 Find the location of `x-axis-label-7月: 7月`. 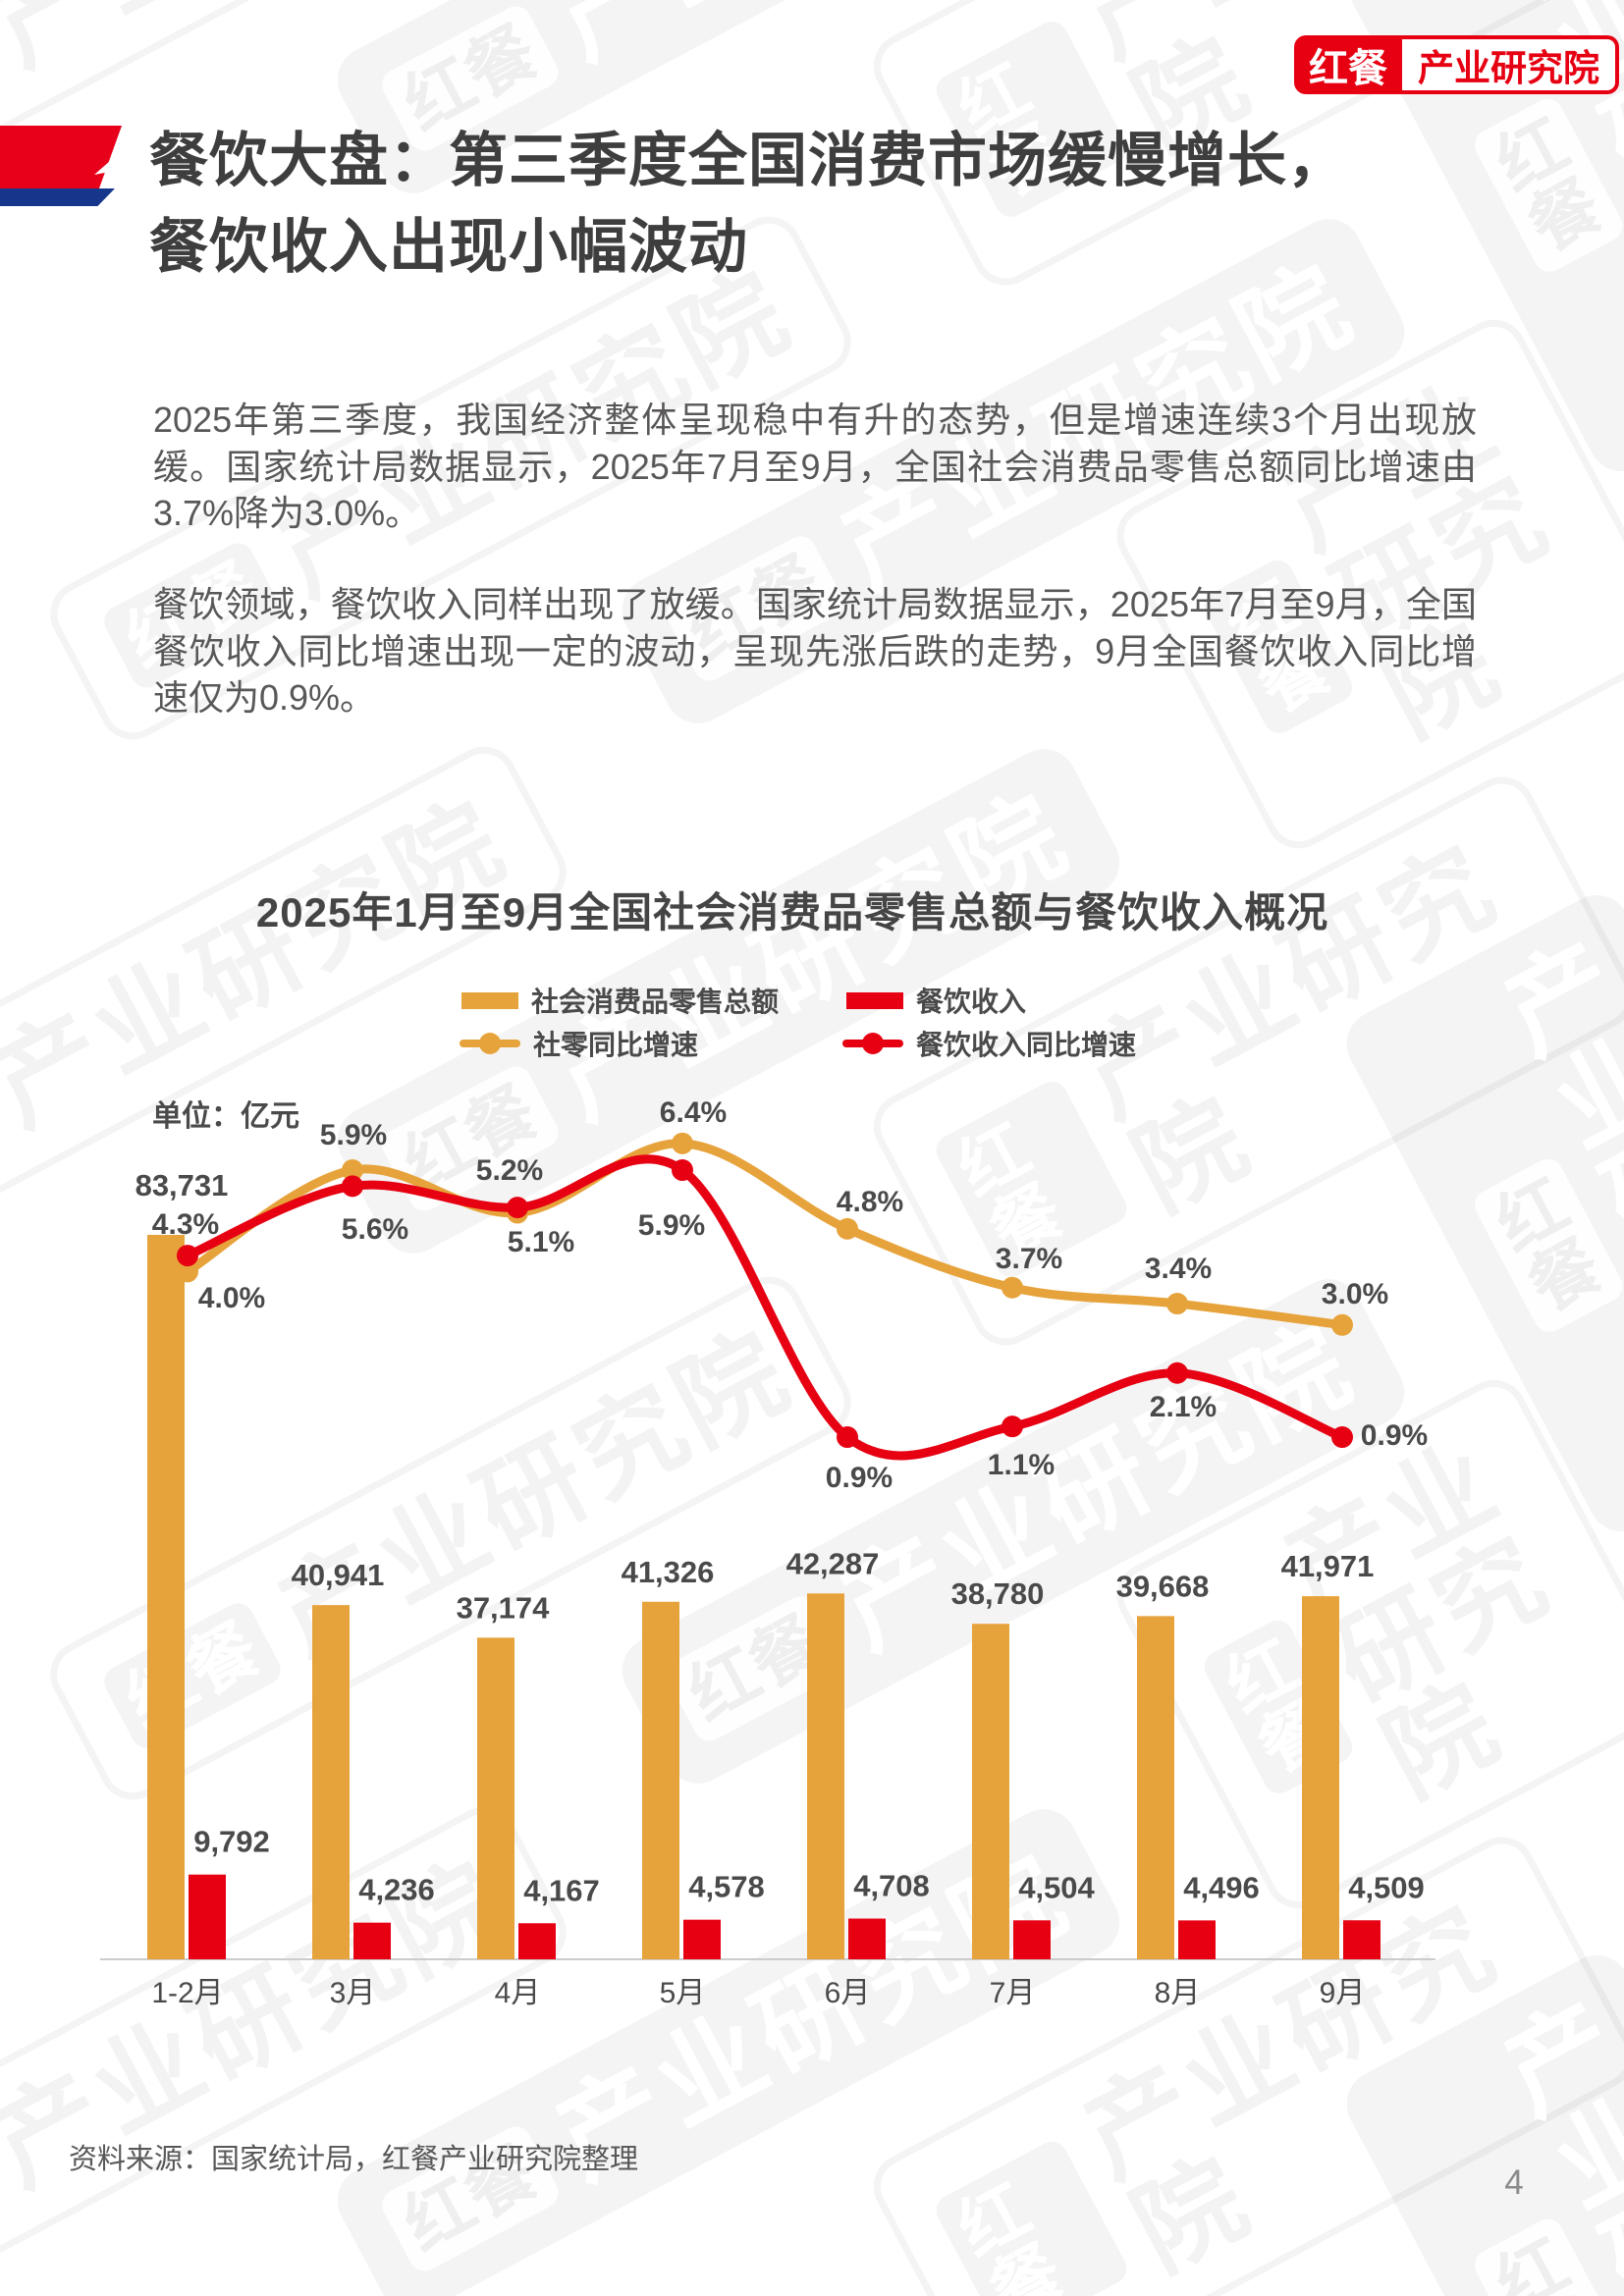

x-axis-label-7月: 7月 is located at coordinates (1013, 1993).